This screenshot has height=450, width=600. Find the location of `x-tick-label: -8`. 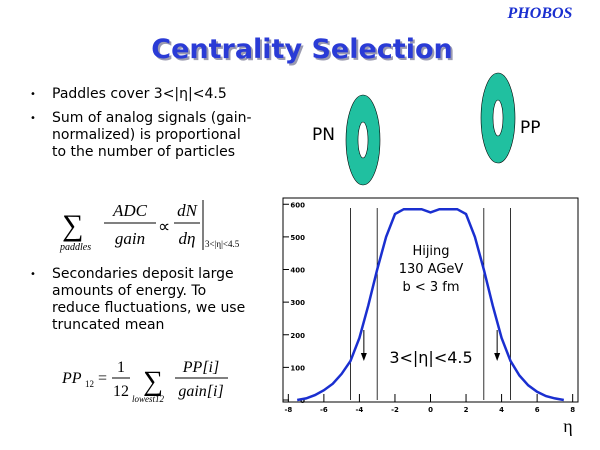

x-tick-label: -8 is located at coordinates (288, 410).